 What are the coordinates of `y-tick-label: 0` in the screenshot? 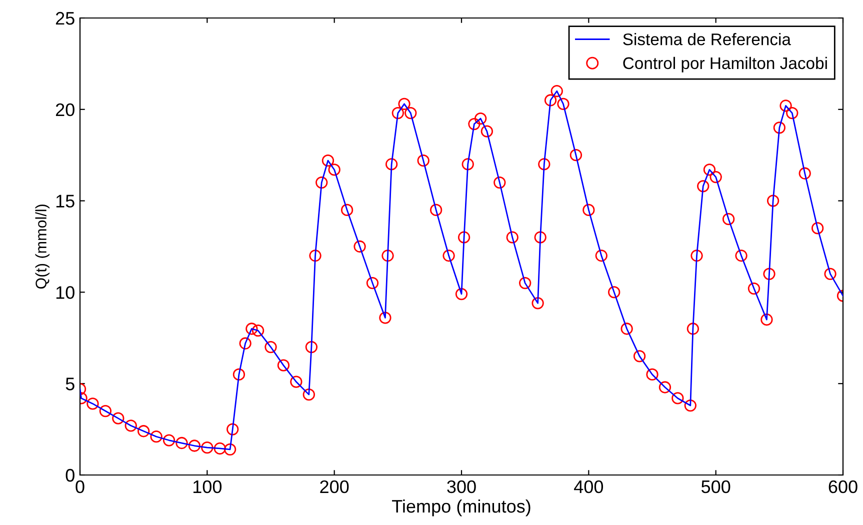 It's located at (70, 475).